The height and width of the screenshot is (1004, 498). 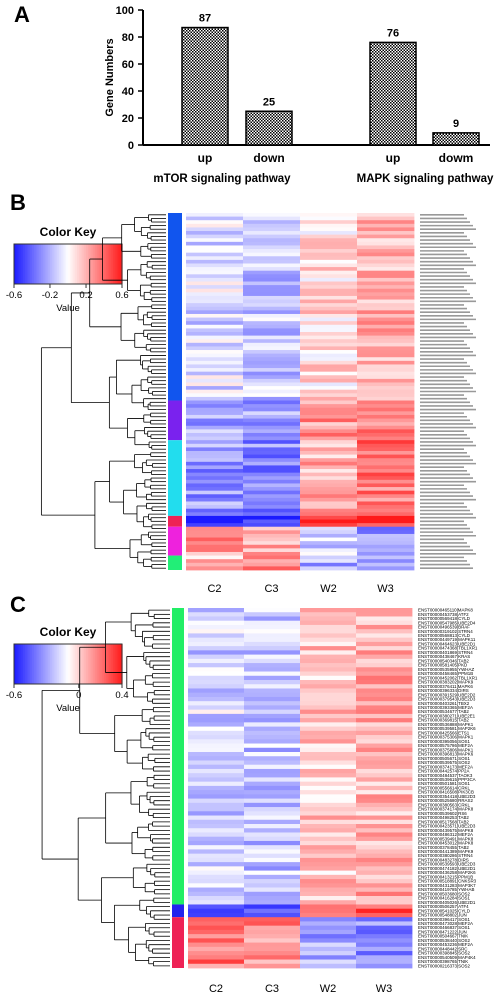 I want to click on bar-value-label: 25, so click(x=269, y=102).